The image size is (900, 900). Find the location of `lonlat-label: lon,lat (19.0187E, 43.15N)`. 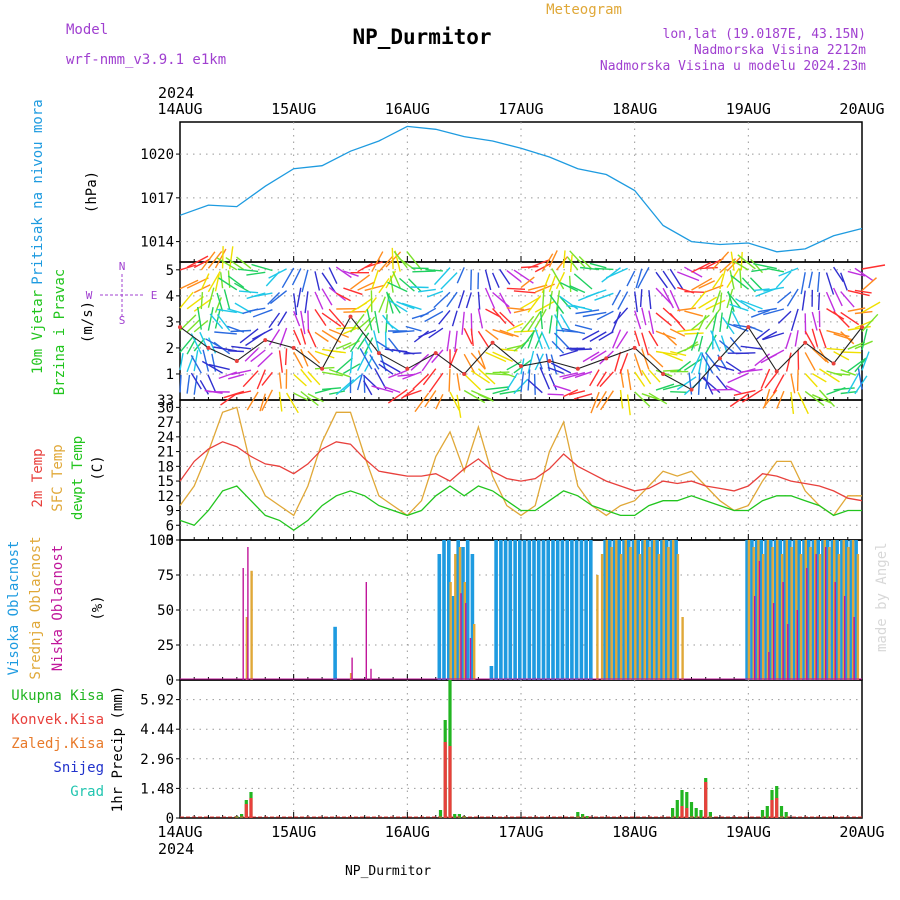

lonlat-label: lon,lat (19.0187E, 43.15N) is located at coordinates (765, 34).